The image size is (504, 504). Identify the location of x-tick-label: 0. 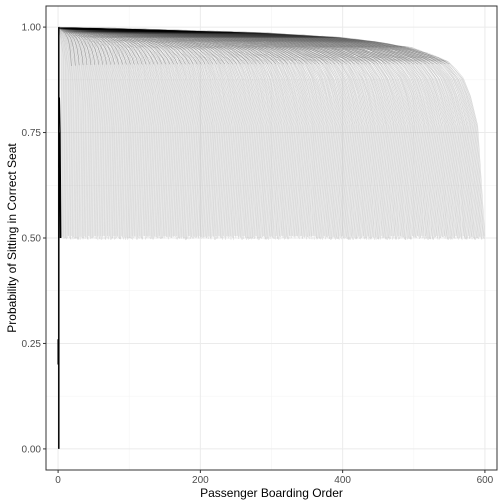
(58, 480).